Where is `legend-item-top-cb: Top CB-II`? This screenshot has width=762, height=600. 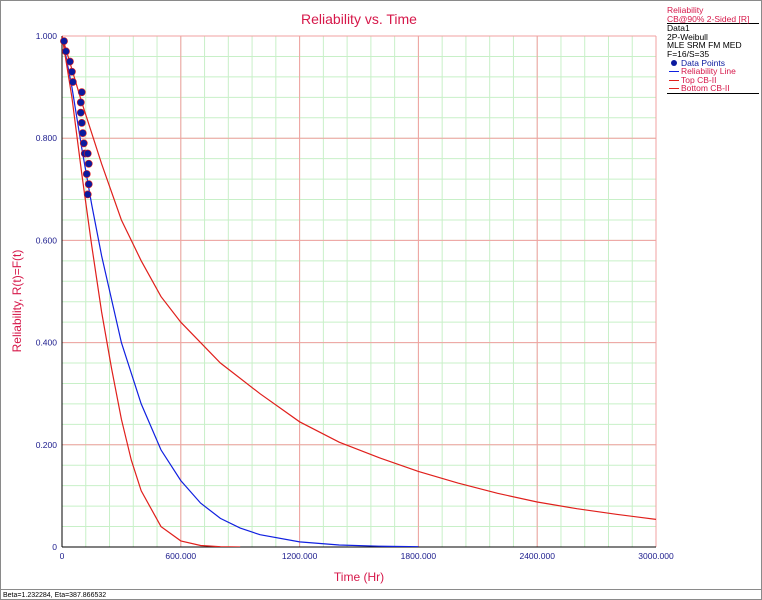 legend-item-top-cb: Top CB-II is located at coordinates (713, 79).